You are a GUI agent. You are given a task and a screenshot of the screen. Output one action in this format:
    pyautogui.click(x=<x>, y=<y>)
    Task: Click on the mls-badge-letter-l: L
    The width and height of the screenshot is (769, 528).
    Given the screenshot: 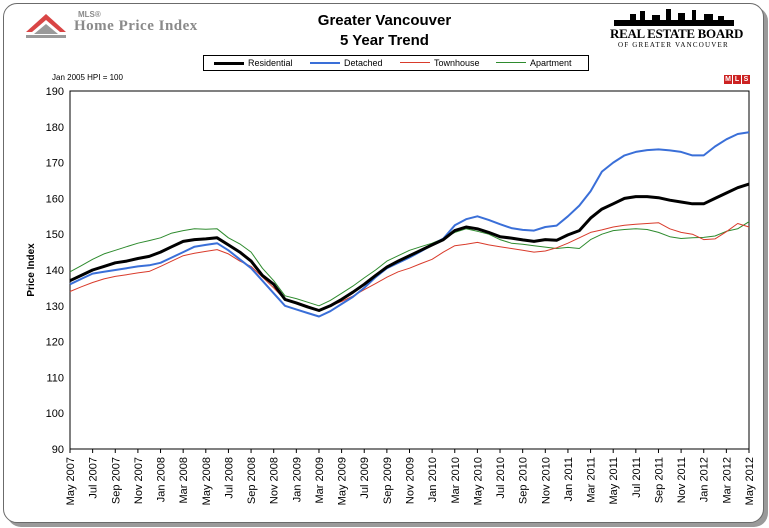 What is the action you would take?
    pyautogui.click(x=737, y=79)
    